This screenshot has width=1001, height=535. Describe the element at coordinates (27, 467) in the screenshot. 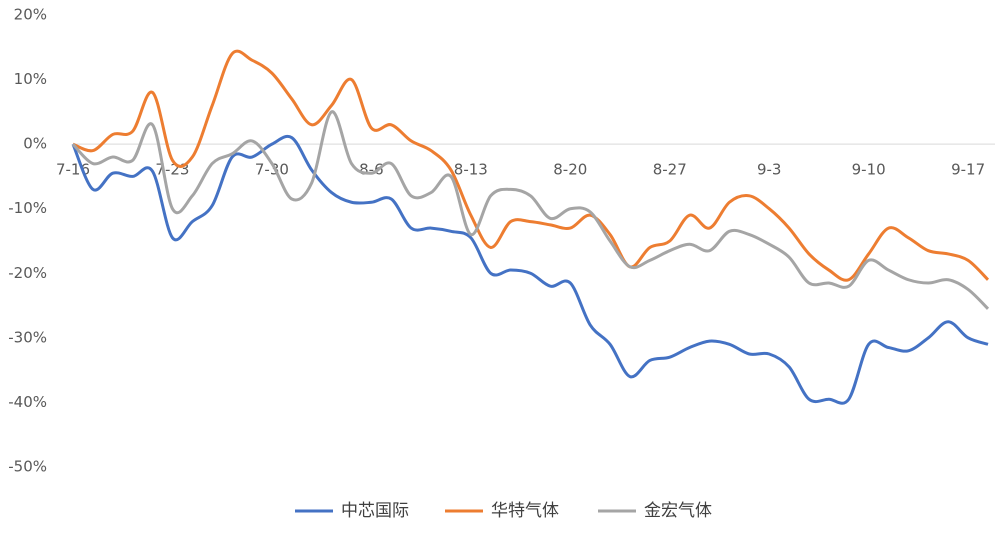

I see `y-tick-label: -50%` at that location.